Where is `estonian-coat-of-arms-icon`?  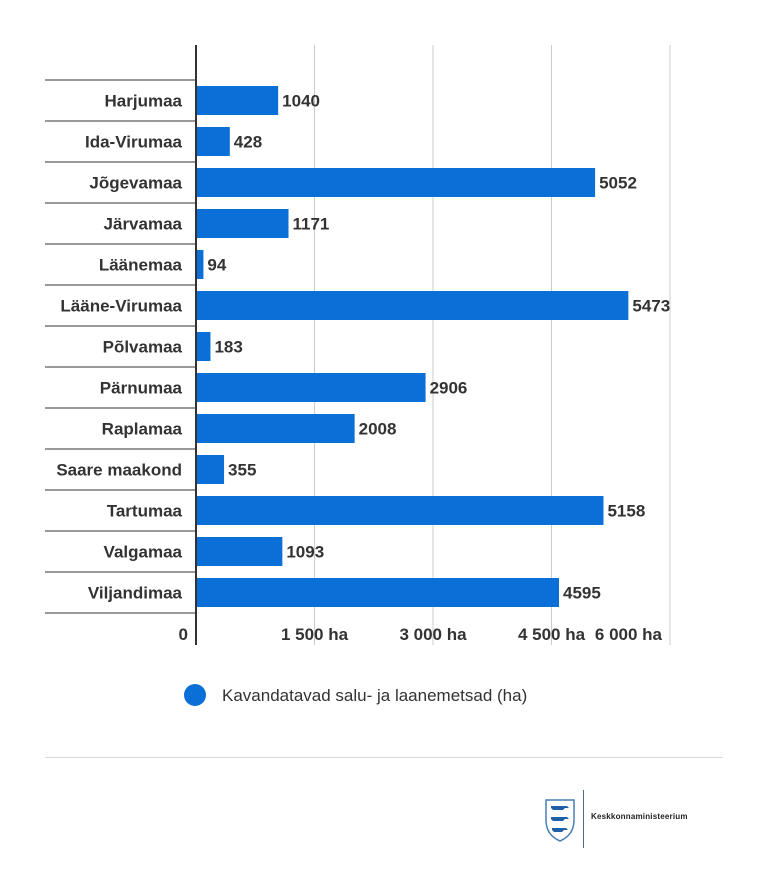 estonian-coat-of-arms-icon is located at coordinates (560, 820).